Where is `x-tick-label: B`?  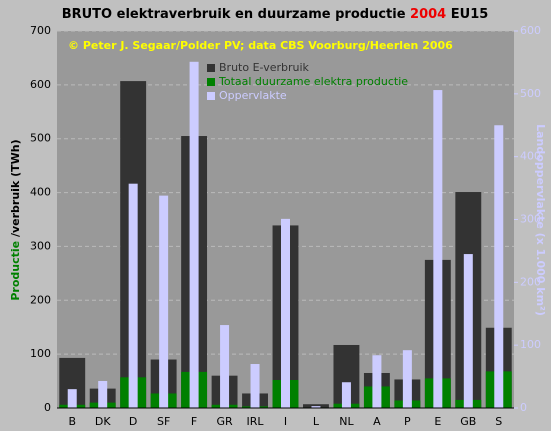
x-tick-label: B is located at coordinates (72, 421).